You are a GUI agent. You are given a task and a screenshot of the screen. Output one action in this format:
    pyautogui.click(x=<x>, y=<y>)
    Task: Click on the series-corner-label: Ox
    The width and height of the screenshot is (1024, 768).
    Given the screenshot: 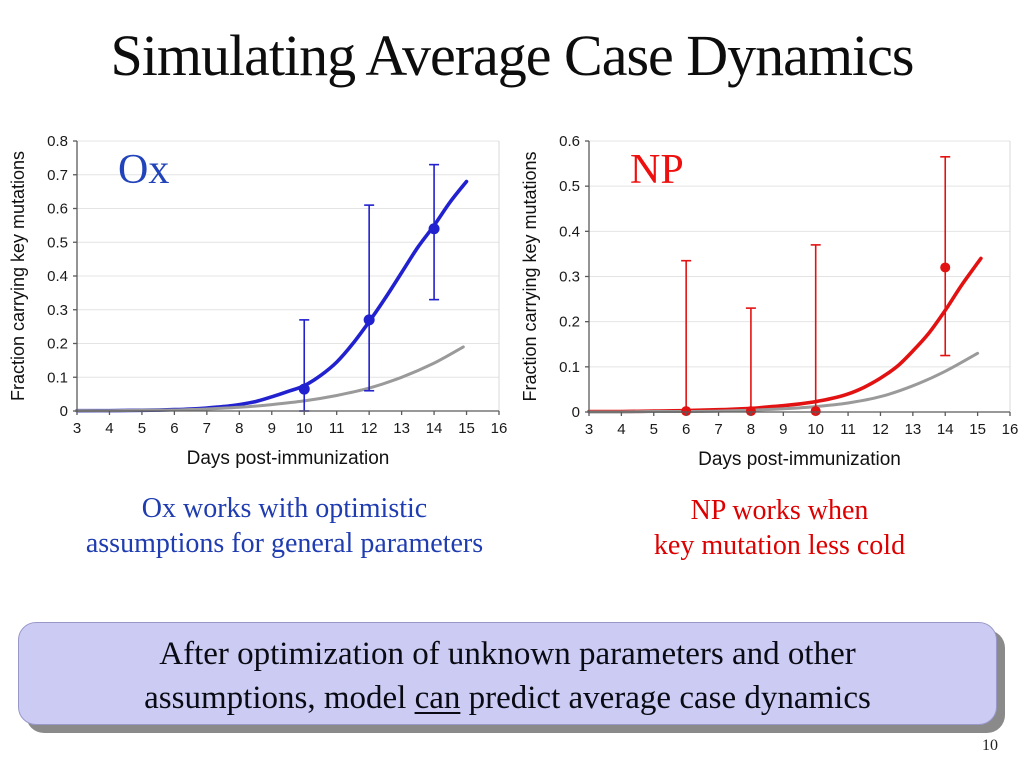 What is the action you would take?
    pyautogui.click(x=143, y=170)
    